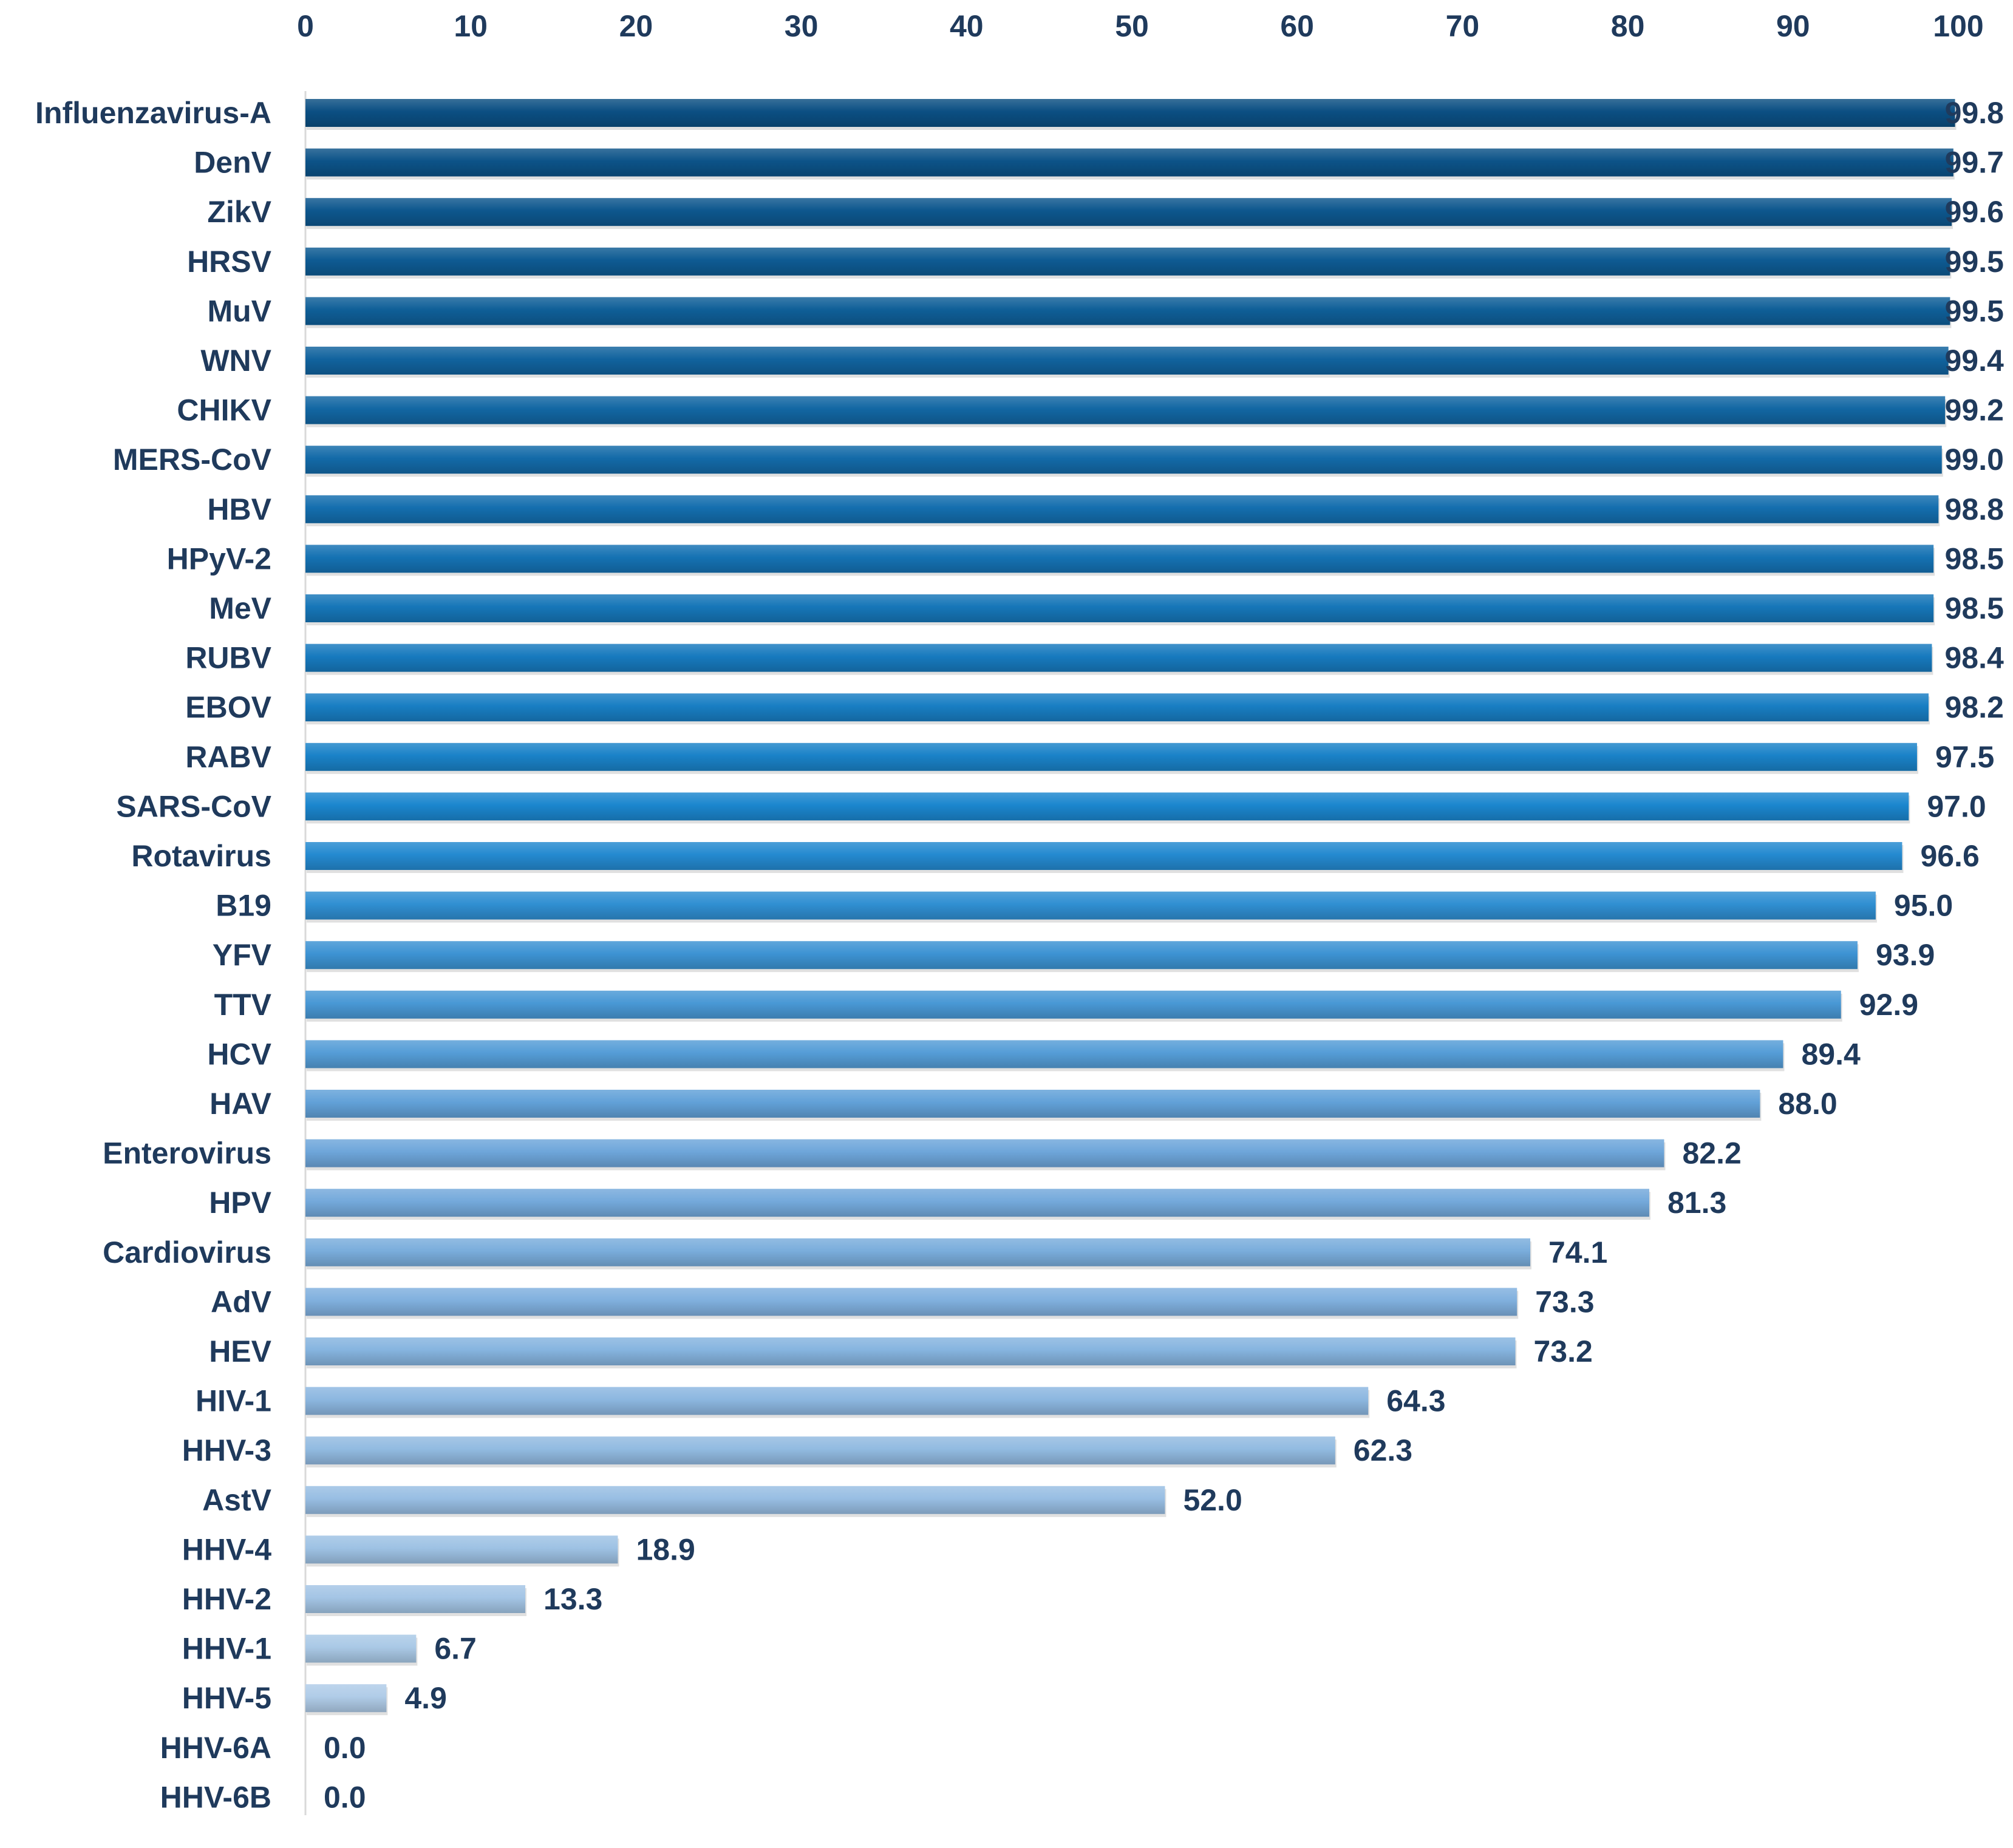 This screenshot has width=2013, height=1848. I want to click on value-label: 52.0, so click(1212, 1500).